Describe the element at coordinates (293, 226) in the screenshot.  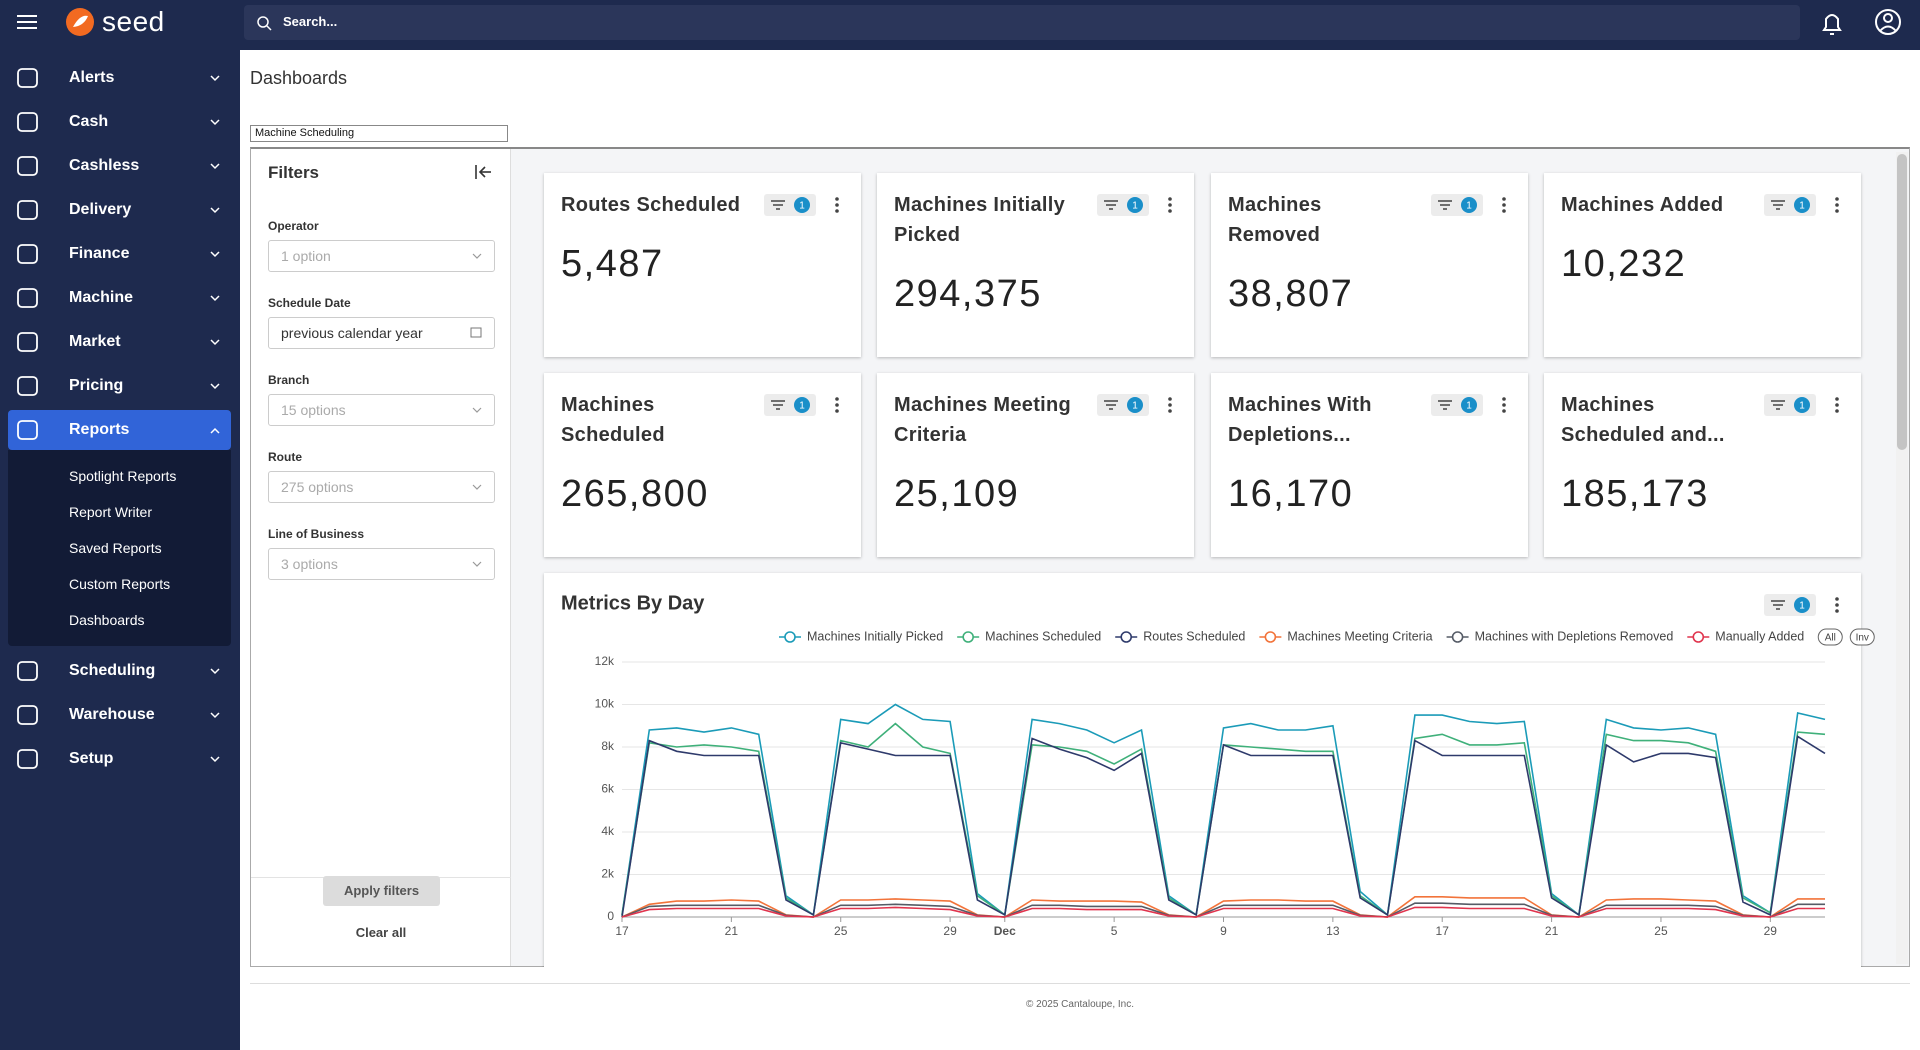
I see `filter-label: Operator` at that location.